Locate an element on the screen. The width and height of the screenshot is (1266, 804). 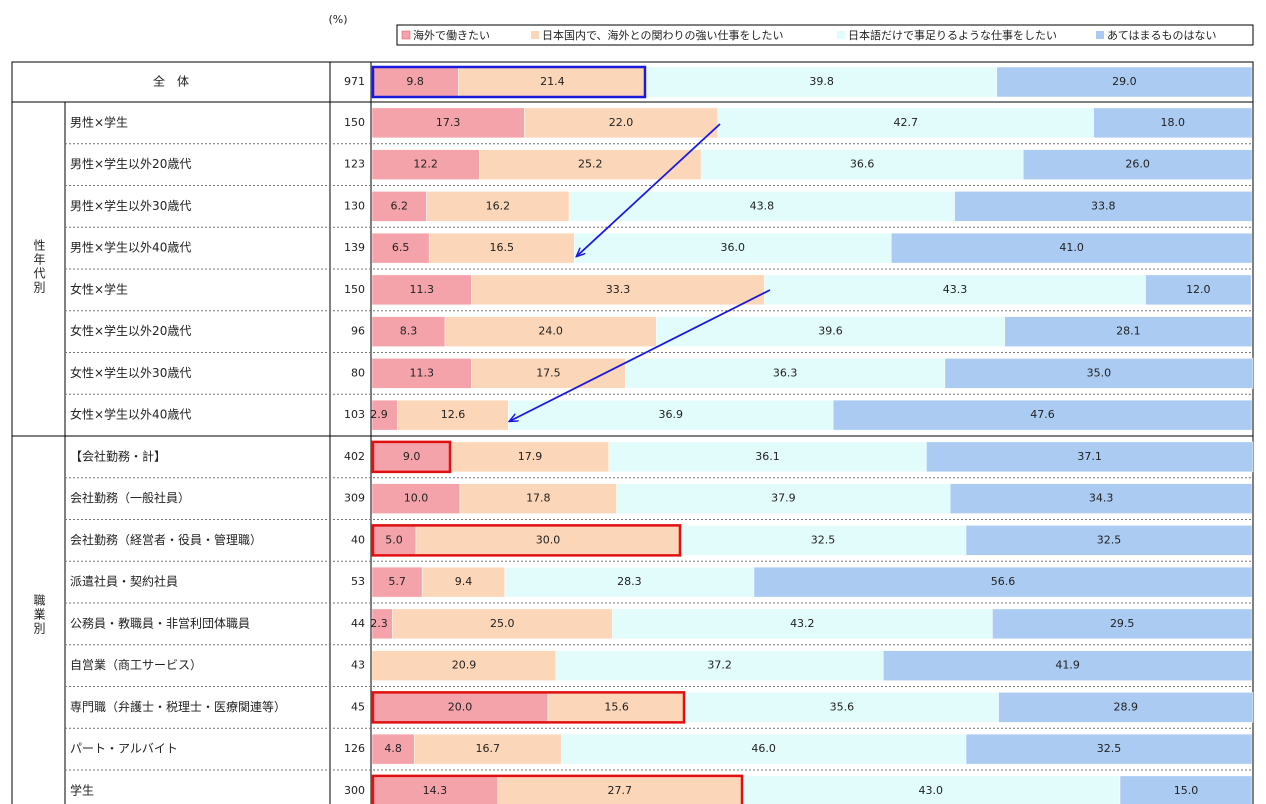
value-label: 9.4 is located at coordinates (464, 581).